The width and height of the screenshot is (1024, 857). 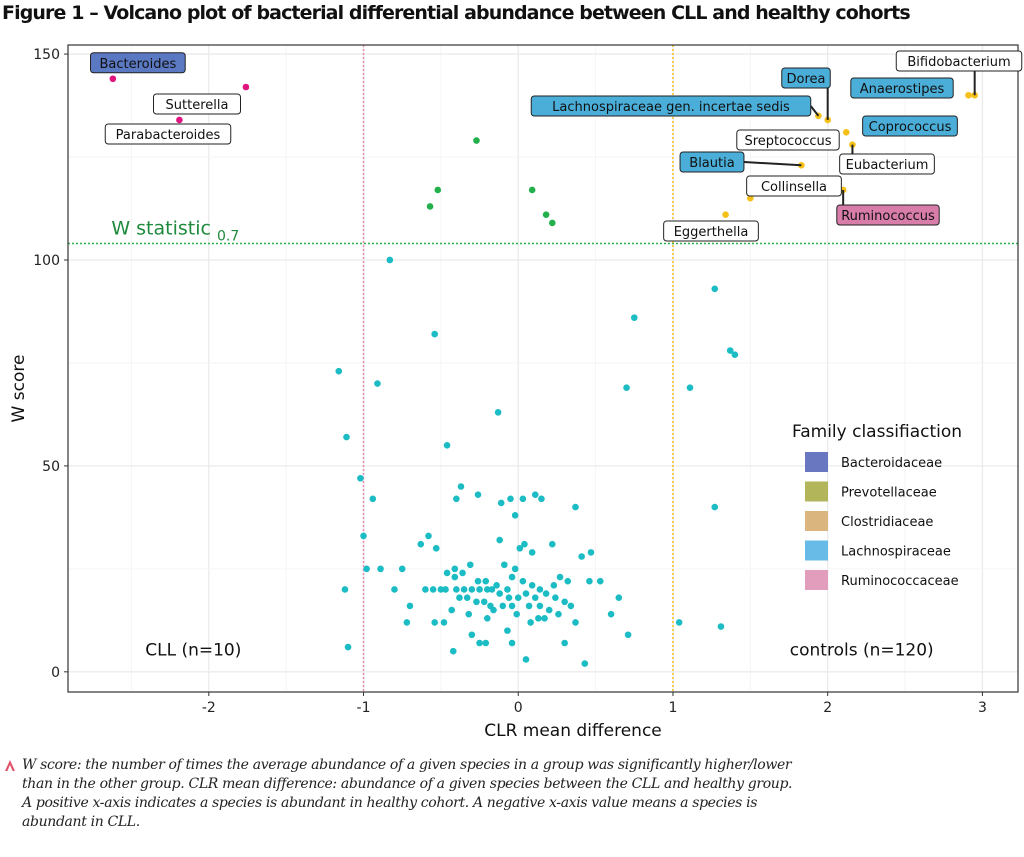 What do you see at coordinates (891, 463) in the screenshot?
I see `legend-label: Bacteroidaceae` at bounding box center [891, 463].